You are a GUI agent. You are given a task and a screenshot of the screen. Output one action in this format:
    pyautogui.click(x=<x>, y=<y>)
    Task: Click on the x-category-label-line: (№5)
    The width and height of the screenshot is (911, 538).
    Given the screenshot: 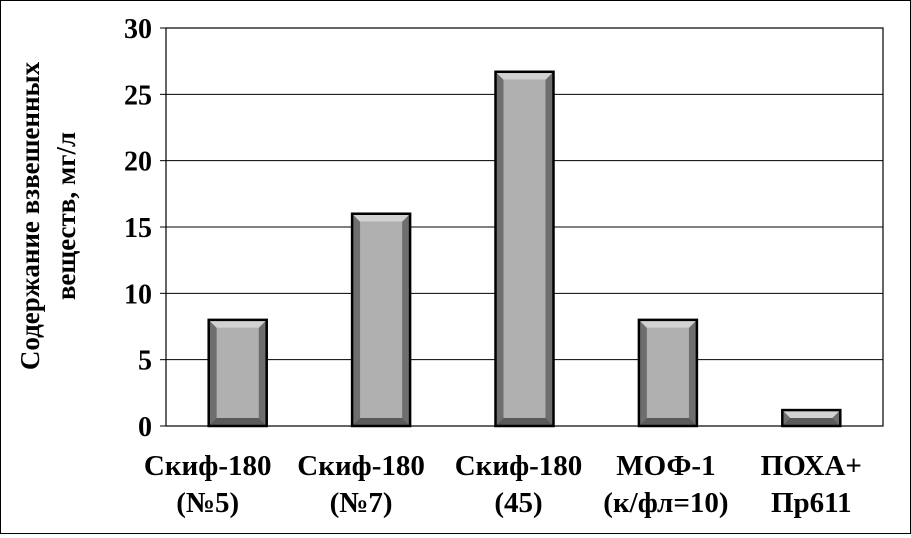 What is the action you would take?
    pyautogui.click(x=207, y=503)
    